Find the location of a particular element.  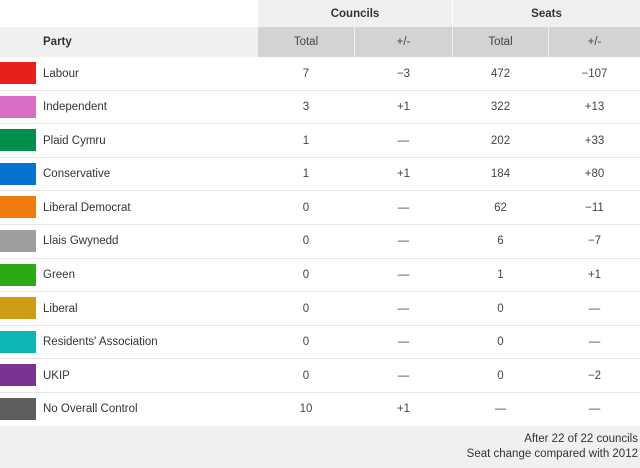

party-column-header: Party is located at coordinates (57, 42).